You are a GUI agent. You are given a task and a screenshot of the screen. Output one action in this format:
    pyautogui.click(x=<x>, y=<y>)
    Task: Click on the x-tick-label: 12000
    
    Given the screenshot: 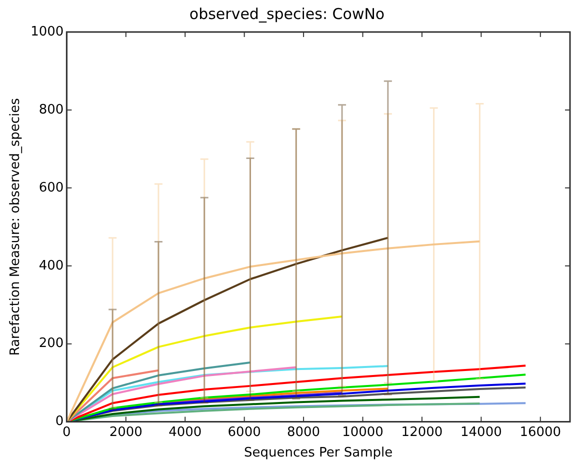 What is the action you would take?
    pyautogui.click(x=422, y=432)
    